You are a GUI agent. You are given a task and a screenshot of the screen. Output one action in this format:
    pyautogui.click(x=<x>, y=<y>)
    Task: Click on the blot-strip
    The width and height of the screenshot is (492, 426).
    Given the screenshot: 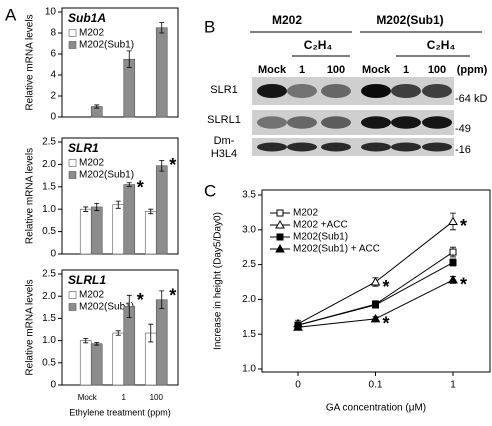 What is the action you would take?
    pyautogui.click(x=353, y=147)
    